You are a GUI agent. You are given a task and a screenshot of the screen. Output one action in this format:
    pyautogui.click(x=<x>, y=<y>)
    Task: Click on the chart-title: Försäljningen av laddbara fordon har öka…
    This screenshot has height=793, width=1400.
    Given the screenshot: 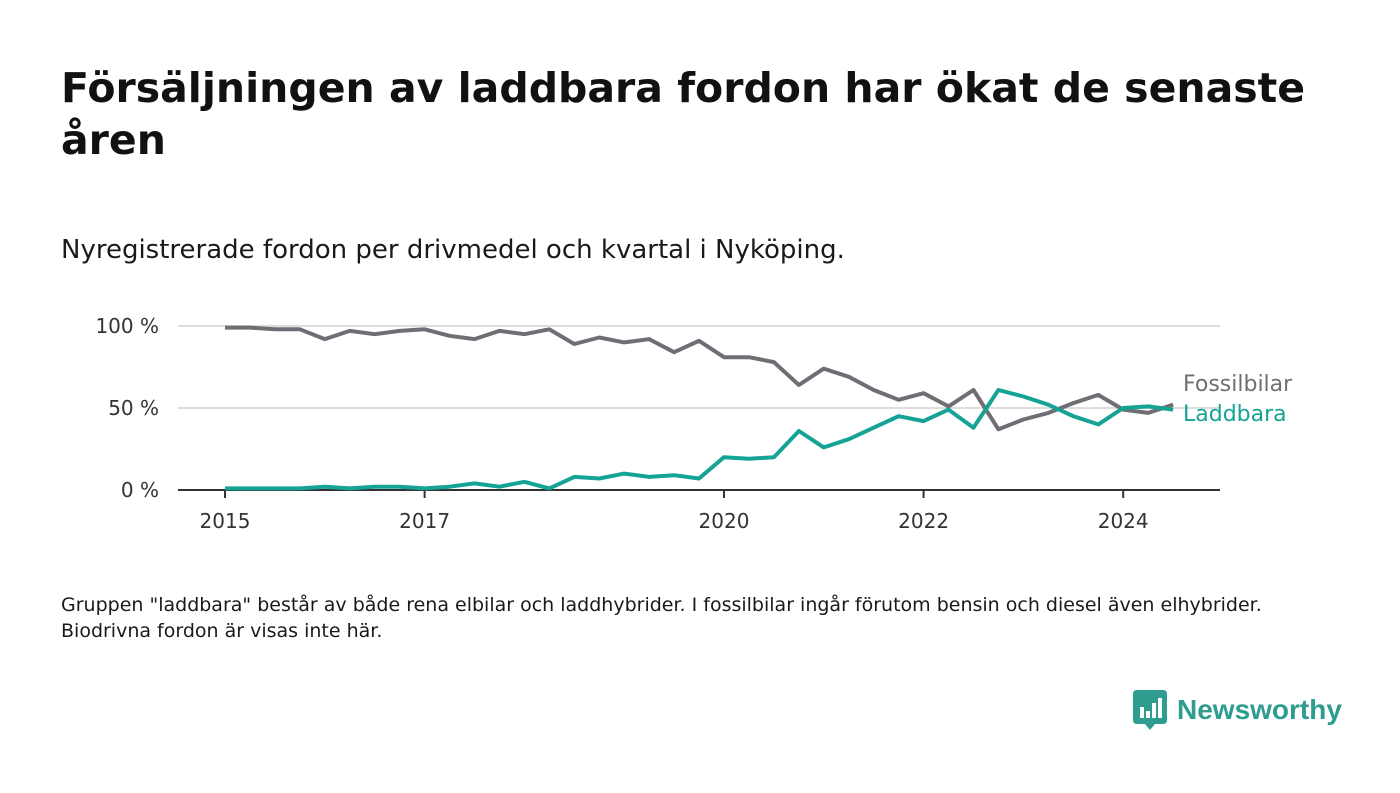 What is the action you would take?
    pyautogui.click(x=683, y=114)
    